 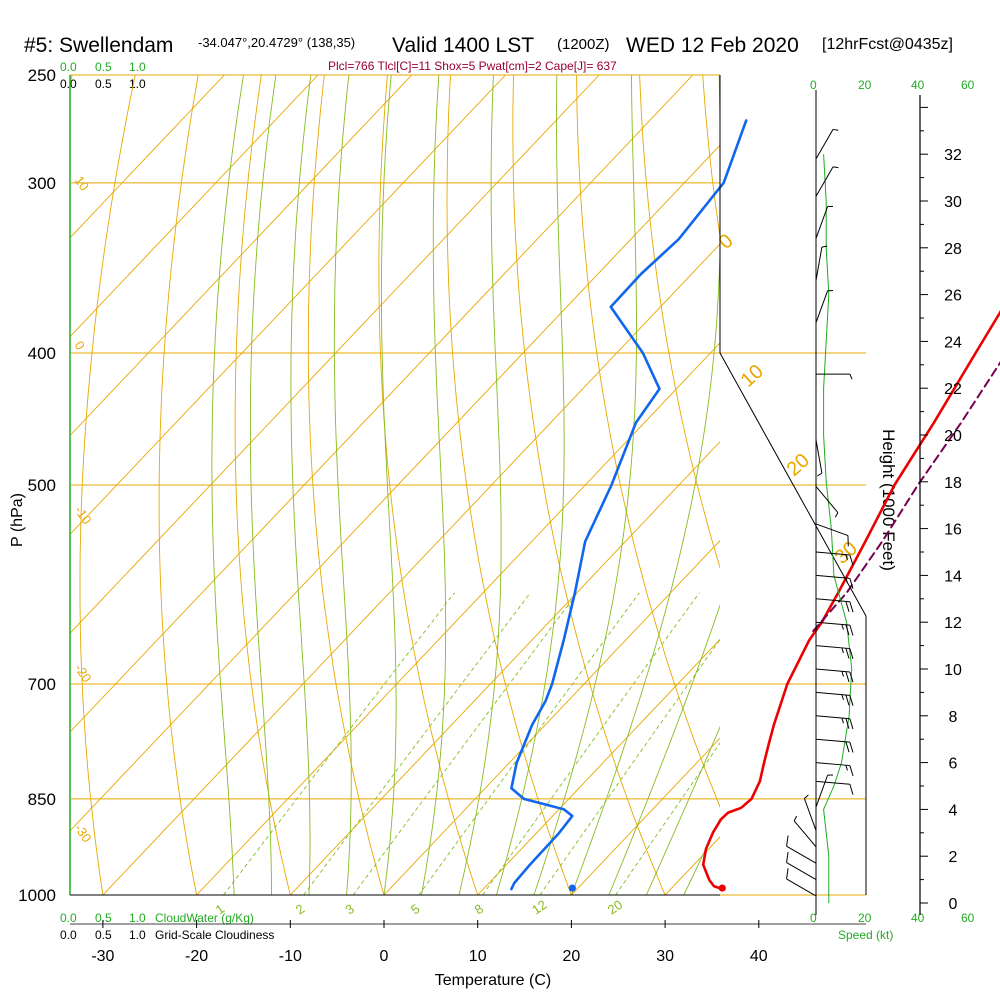 I want to click on isotherm-line, so click(x=926, y=485).